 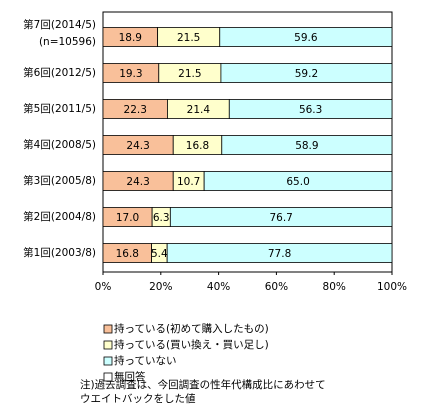 I want to click on value-label: 19.3, so click(x=130, y=74).